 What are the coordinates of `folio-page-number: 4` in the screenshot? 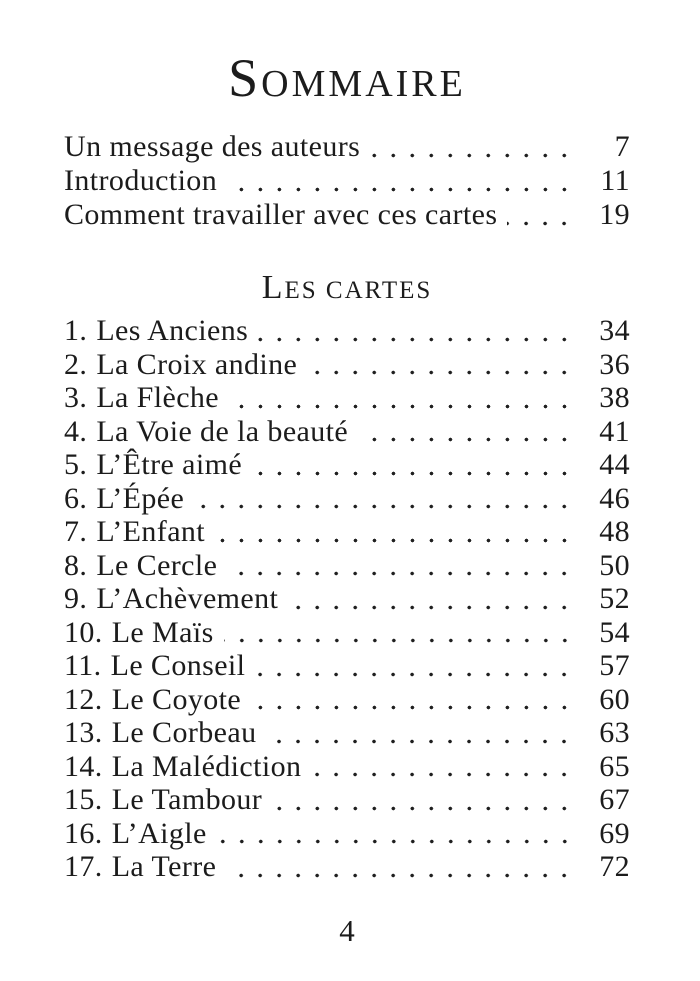 It's located at (347, 930).